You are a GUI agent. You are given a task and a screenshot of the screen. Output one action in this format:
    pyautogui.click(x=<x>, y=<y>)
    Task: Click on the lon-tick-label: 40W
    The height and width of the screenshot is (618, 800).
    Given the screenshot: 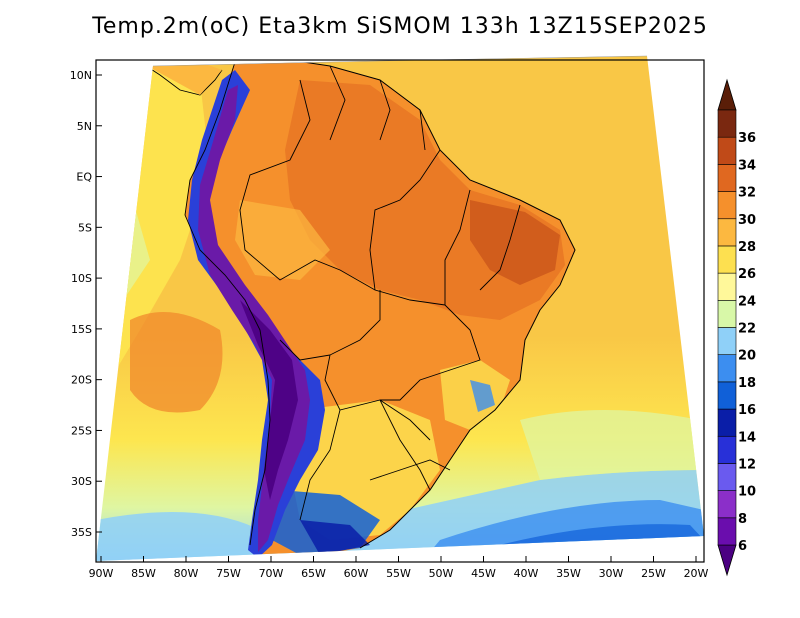 What is the action you would take?
    pyautogui.click(x=526, y=573)
    